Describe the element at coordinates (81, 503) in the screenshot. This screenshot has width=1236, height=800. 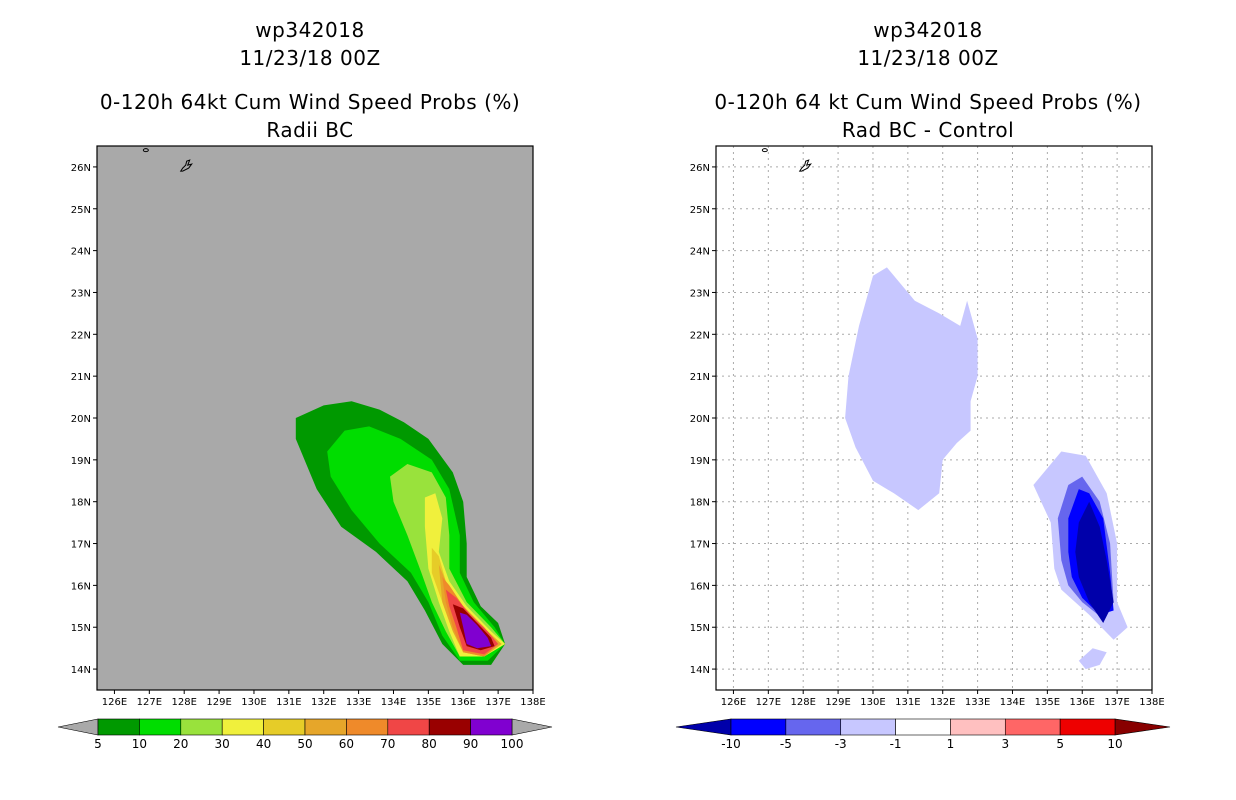
I see `left-y-tick-label: 18N` at that location.